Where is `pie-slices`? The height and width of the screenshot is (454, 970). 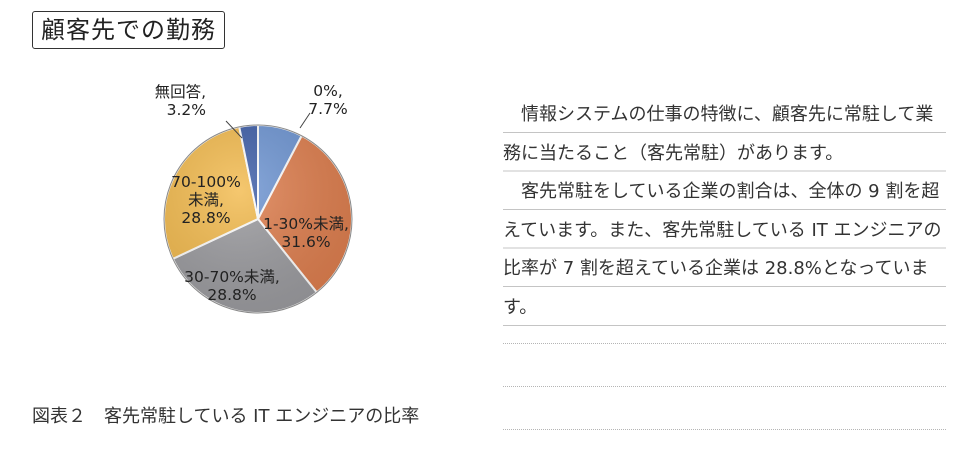 pie-slices is located at coordinates (258, 218).